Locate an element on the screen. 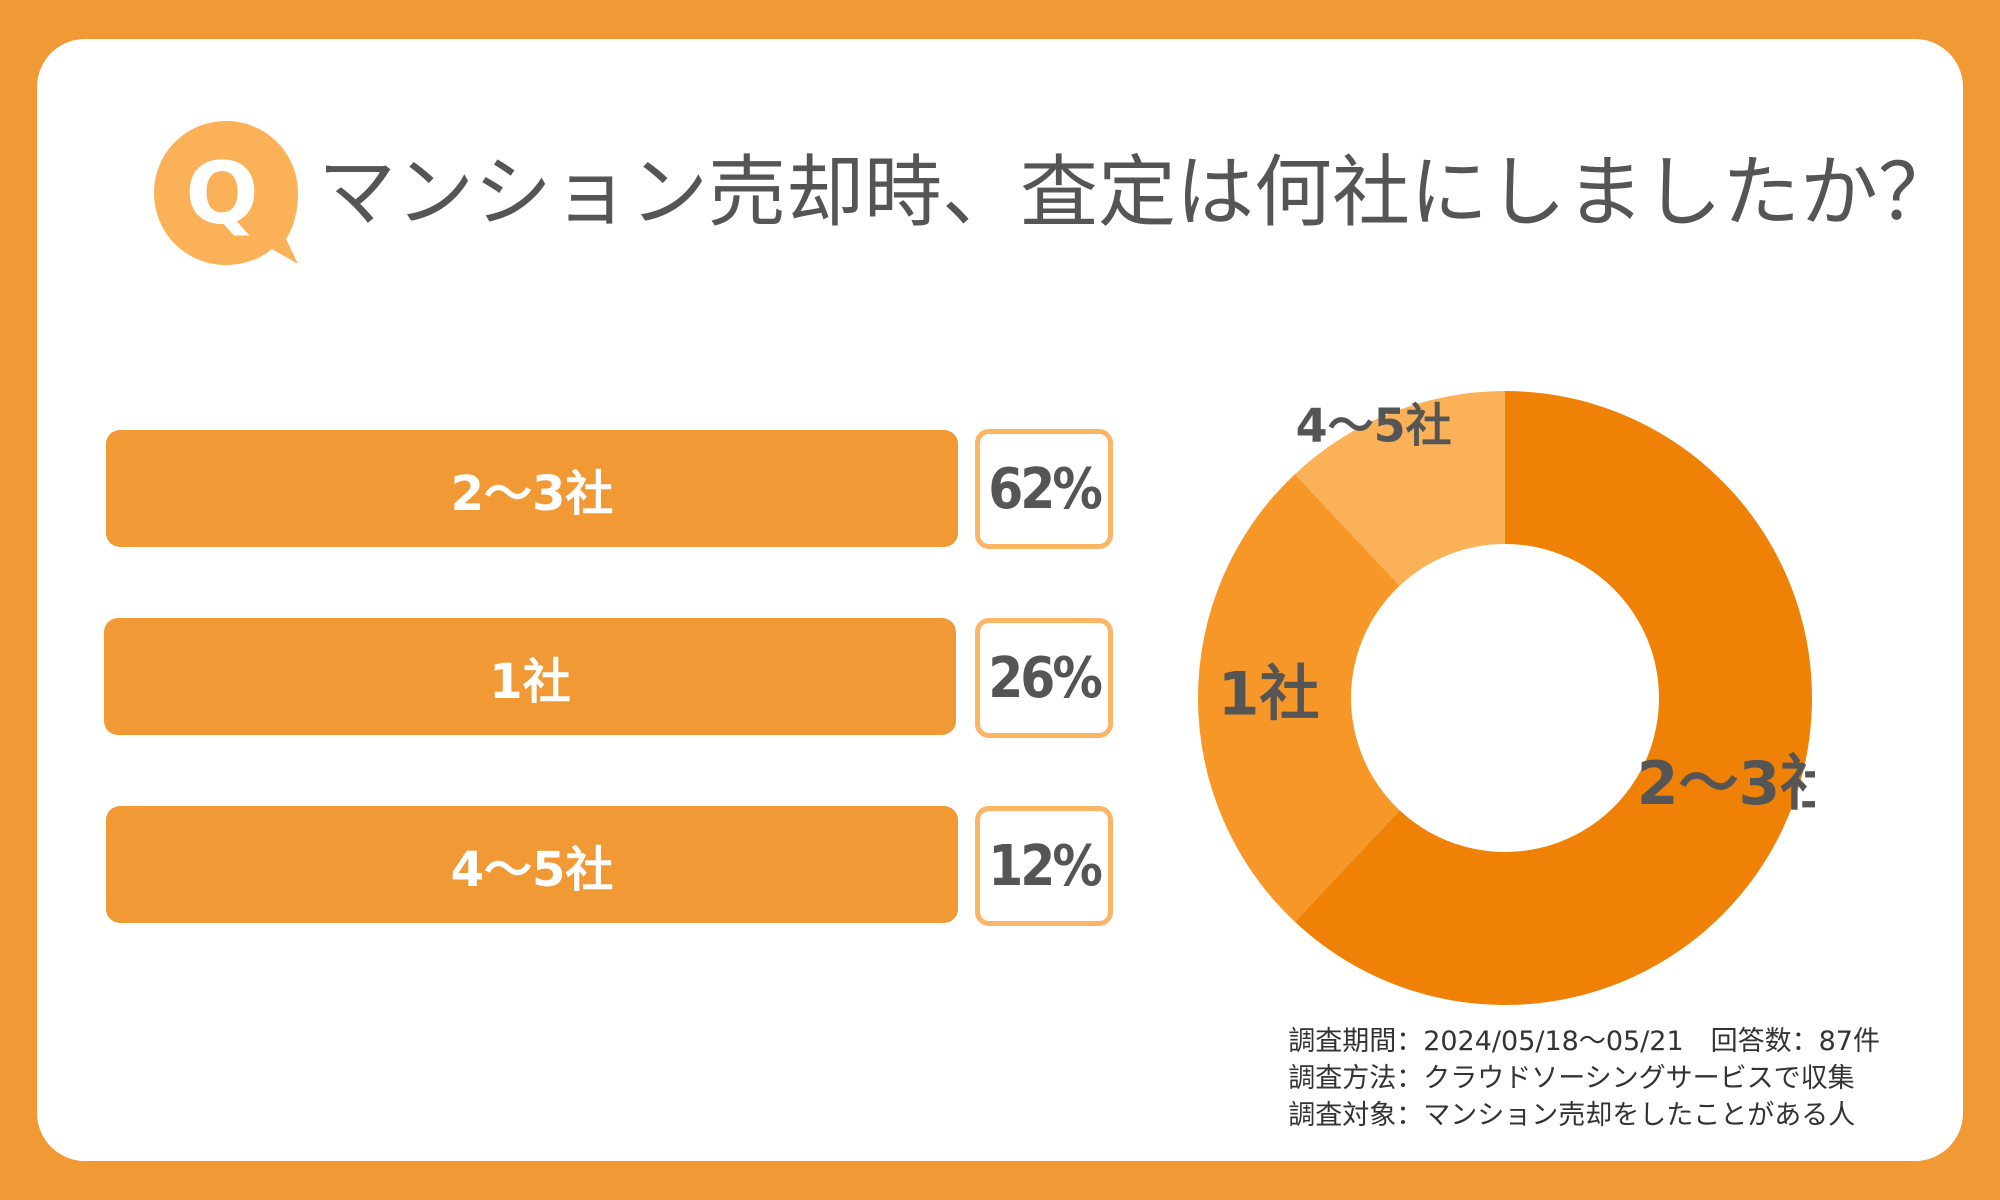  percent-badge-2: 26% is located at coordinates (1044, 678).